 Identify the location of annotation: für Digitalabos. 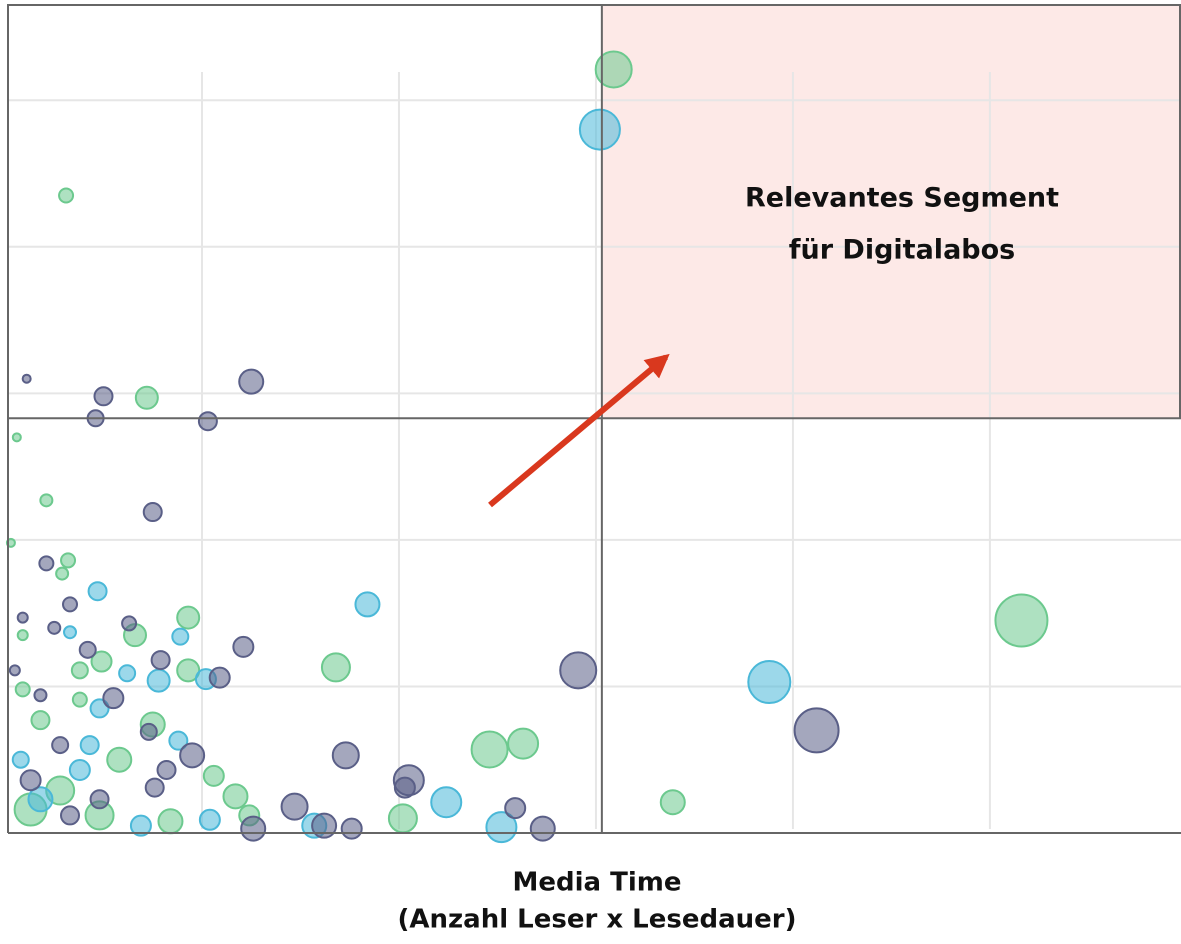
(902, 250).